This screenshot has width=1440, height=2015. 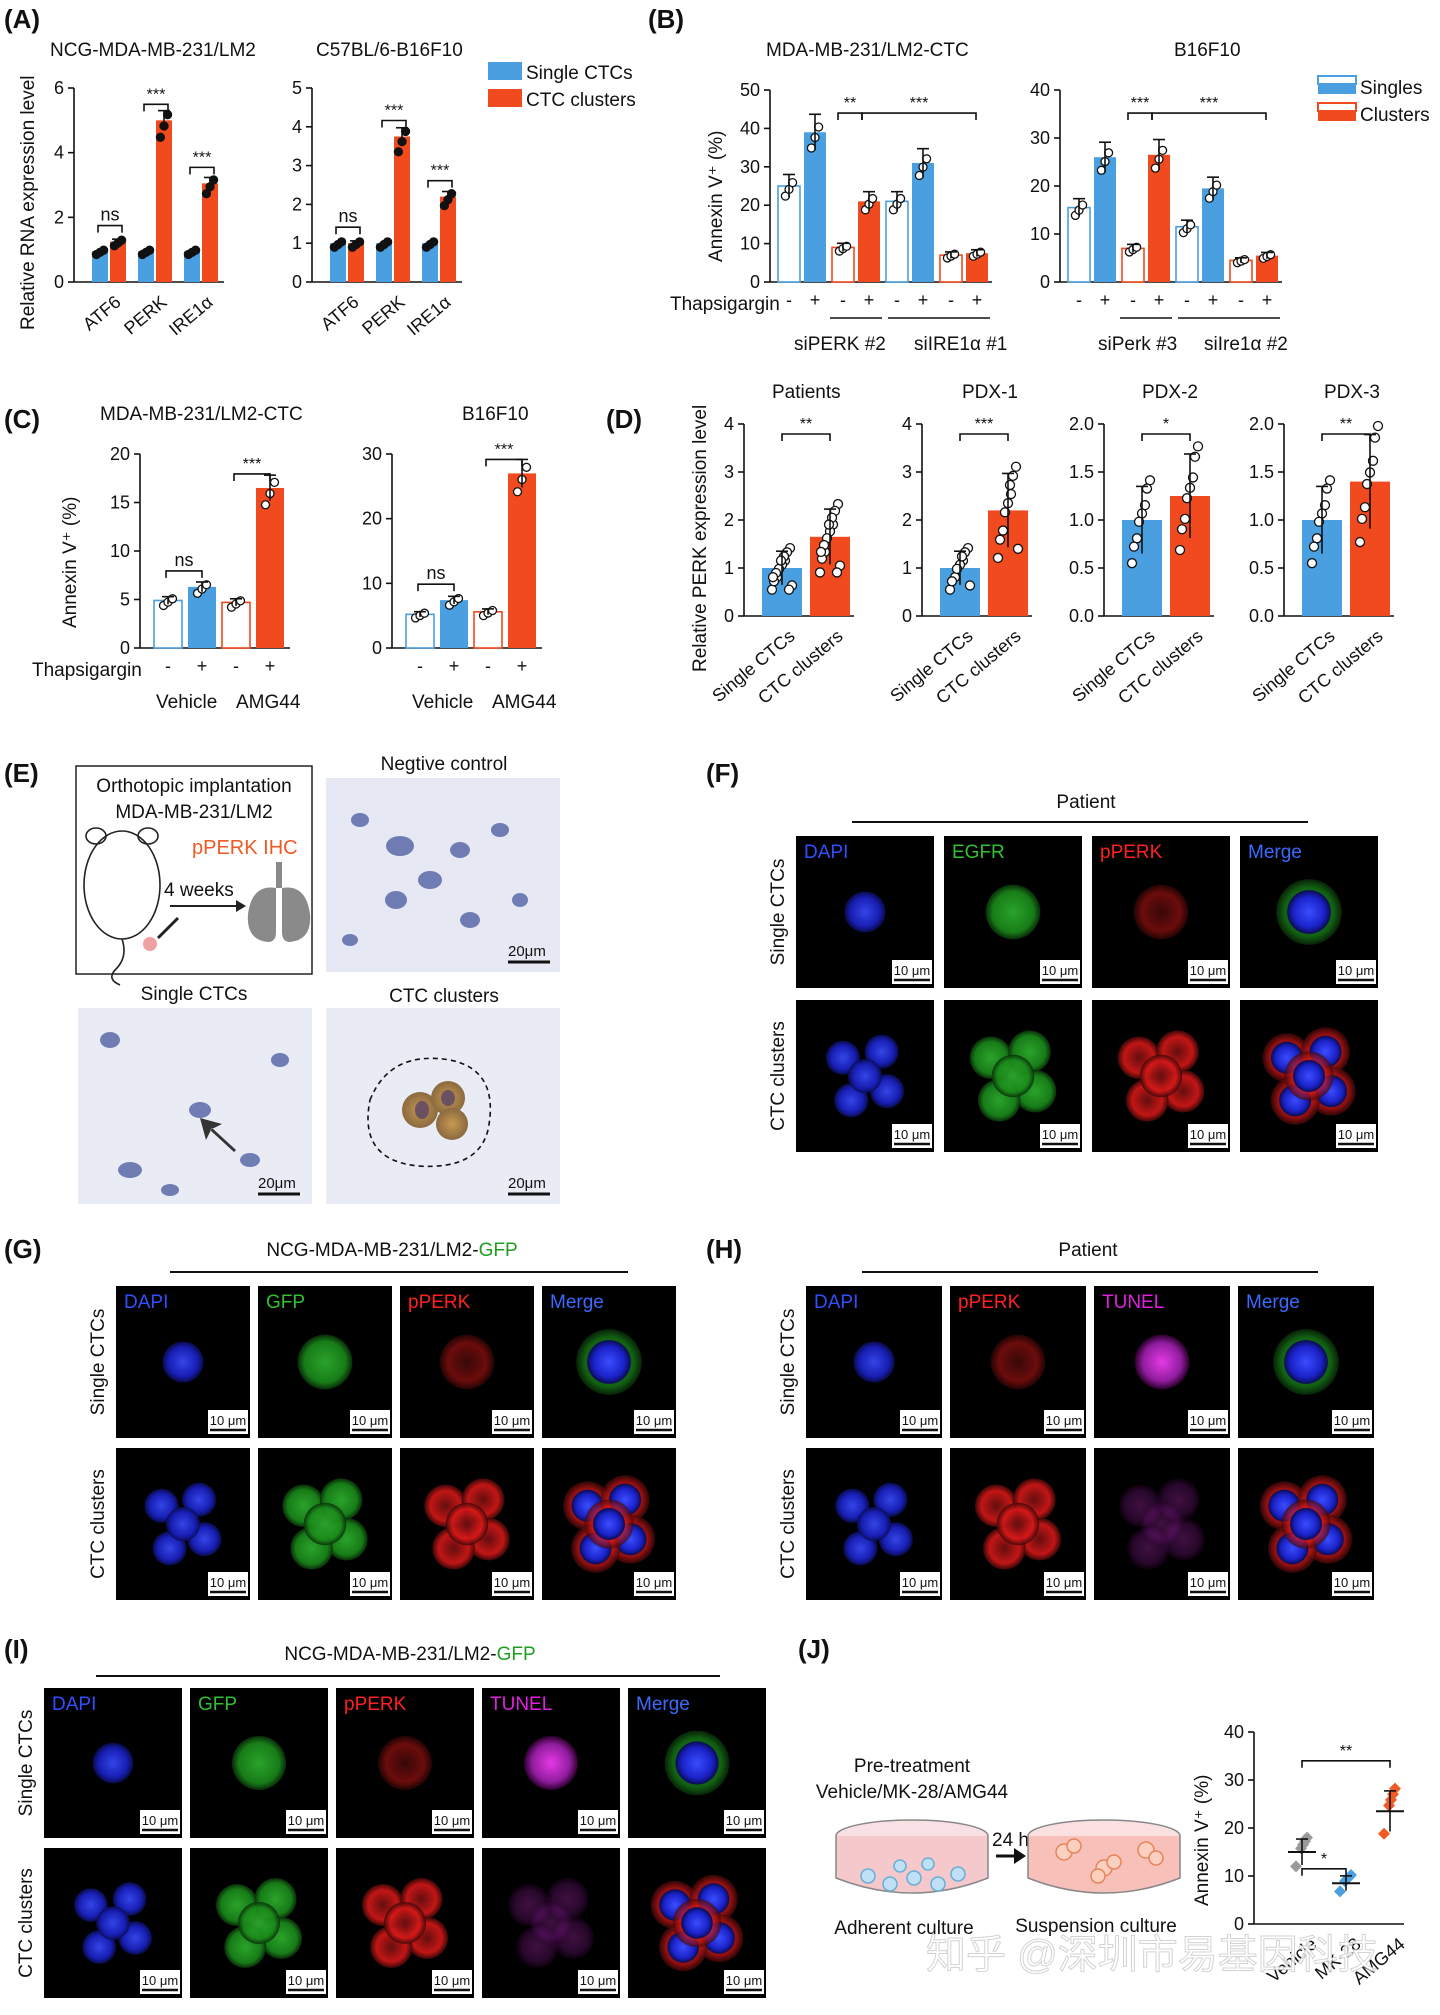 What do you see at coordinates (297, 166) in the screenshot?
I see `chart-a2-ytick-label-3: 3` at bounding box center [297, 166].